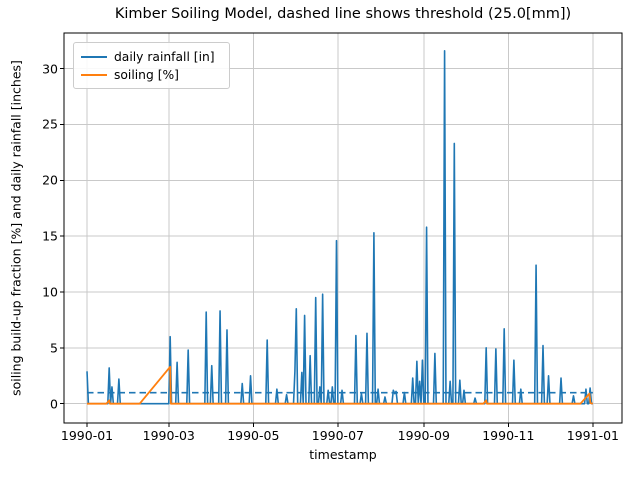 Image resolution: width=640 pixels, height=480 pixels. Describe the element at coordinates (146, 75) in the screenshot. I see `legend-label-soiling: soiling [%]` at that location.